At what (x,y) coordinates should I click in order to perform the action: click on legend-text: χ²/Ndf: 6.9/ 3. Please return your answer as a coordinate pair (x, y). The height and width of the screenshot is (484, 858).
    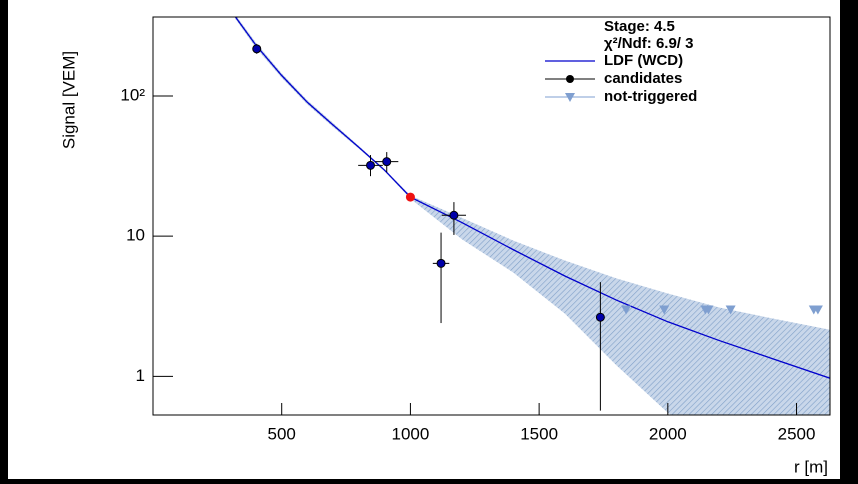
    Looking at the image, I should click on (648, 43).